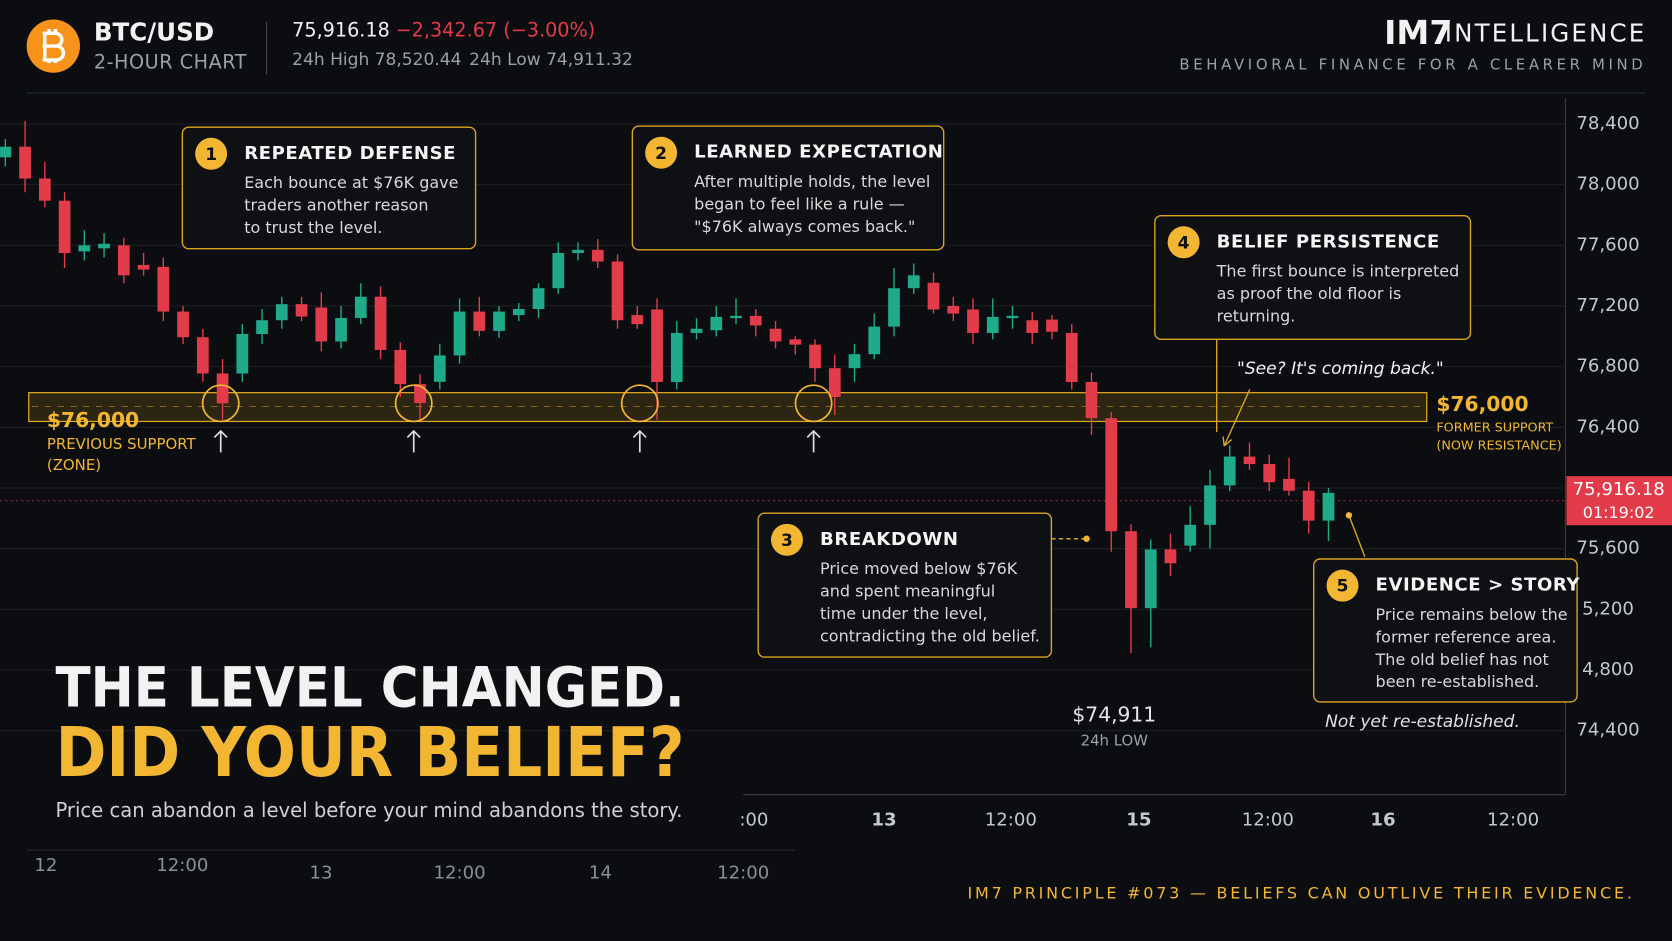  What do you see at coordinates (818, 152) in the screenshot?
I see `annotation-title: LEARNED EXPECTATION` at bounding box center [818, 152].